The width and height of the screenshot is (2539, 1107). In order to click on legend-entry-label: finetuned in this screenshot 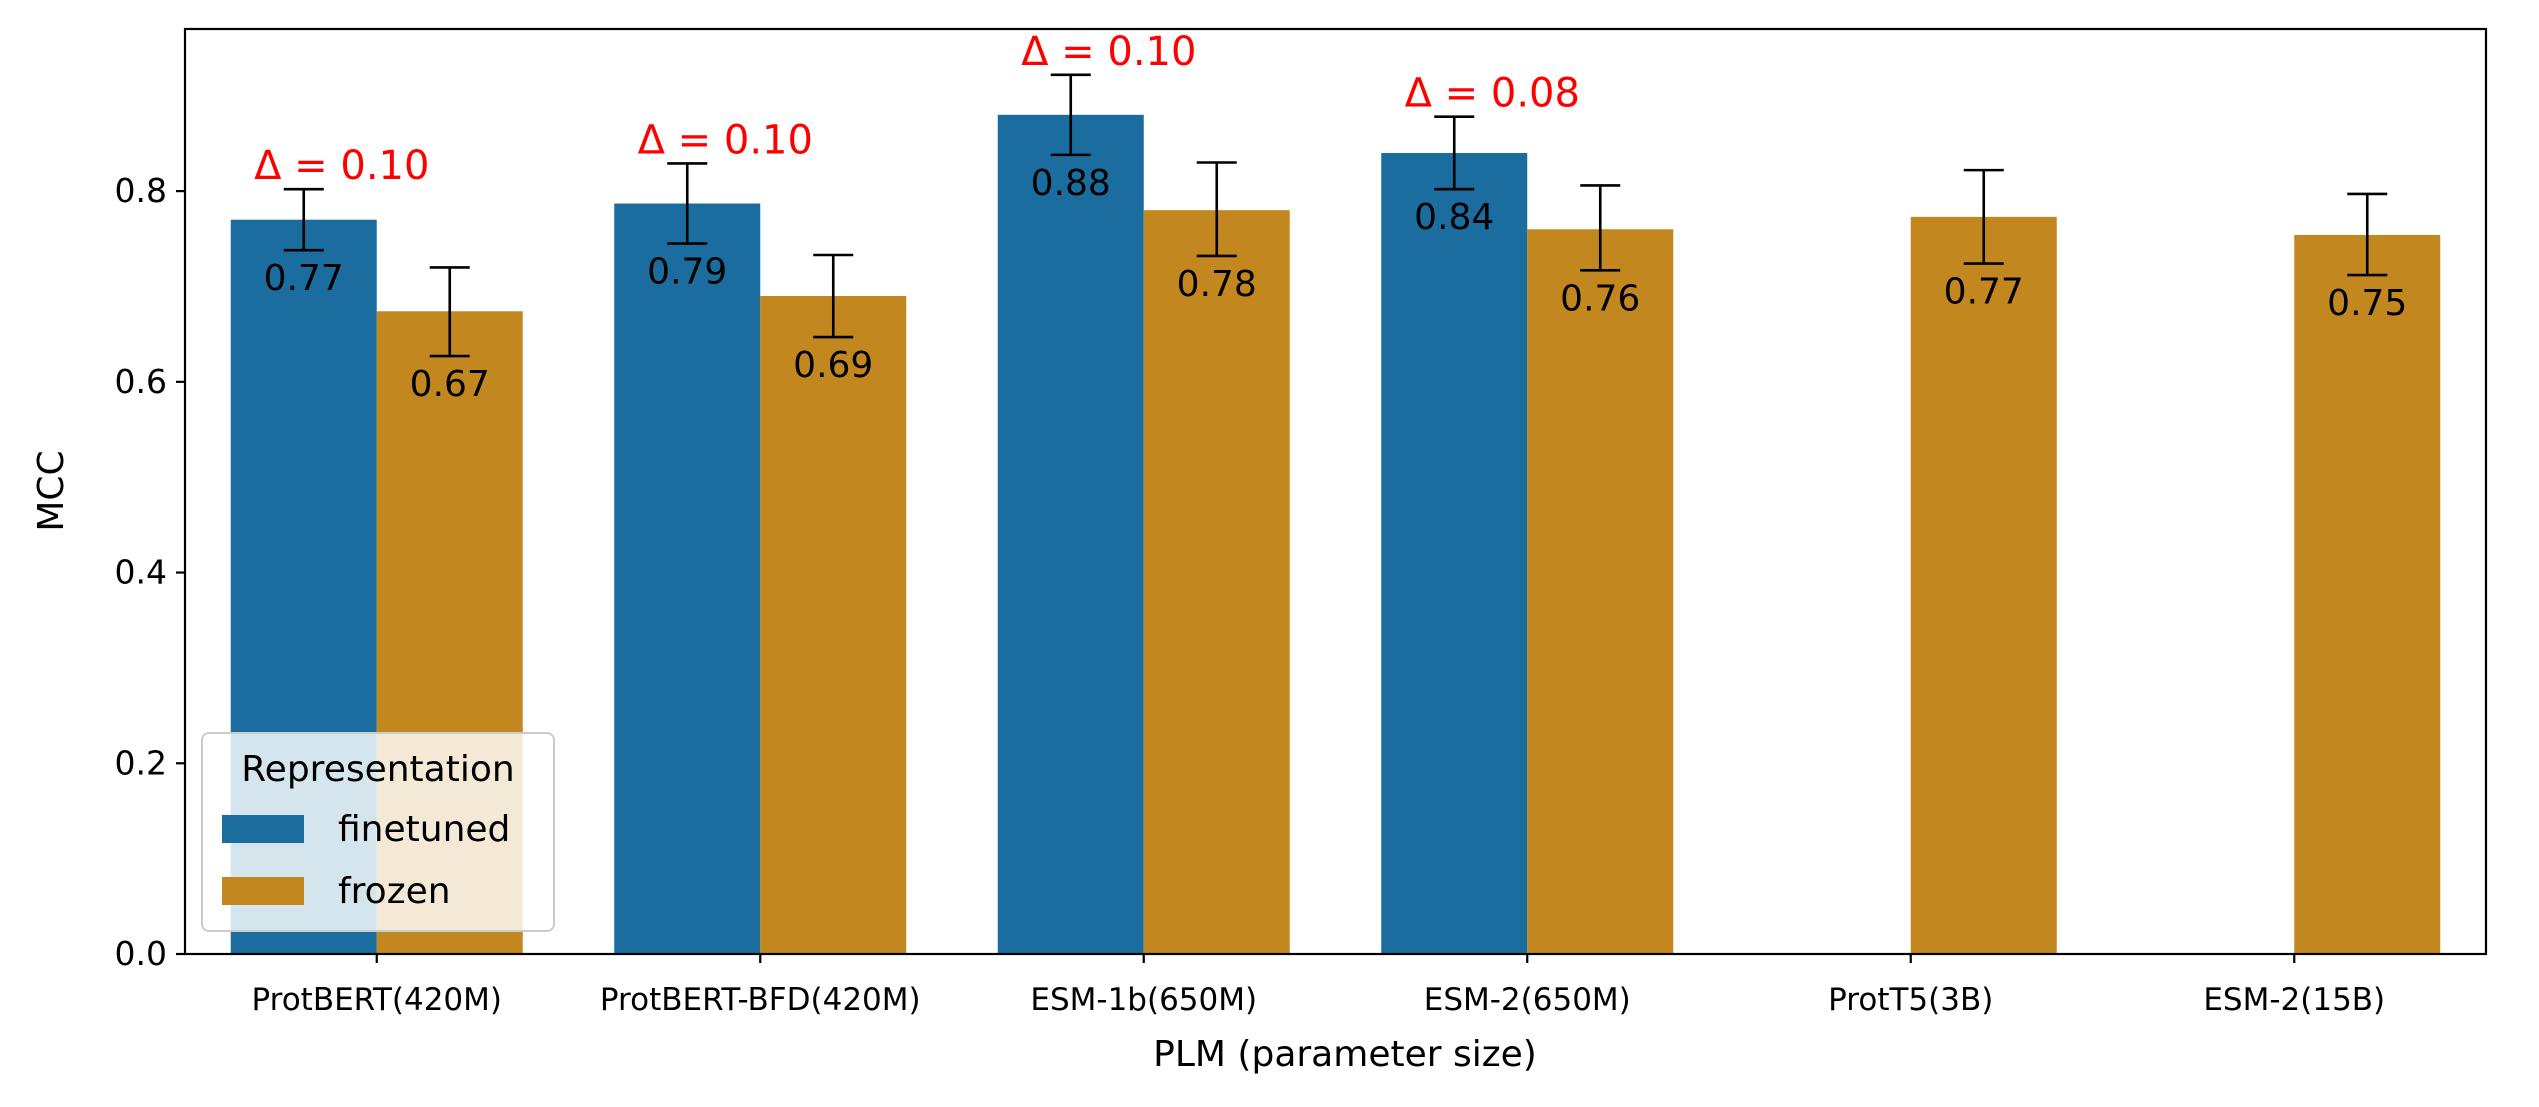, I will do `click(424, 829)`.